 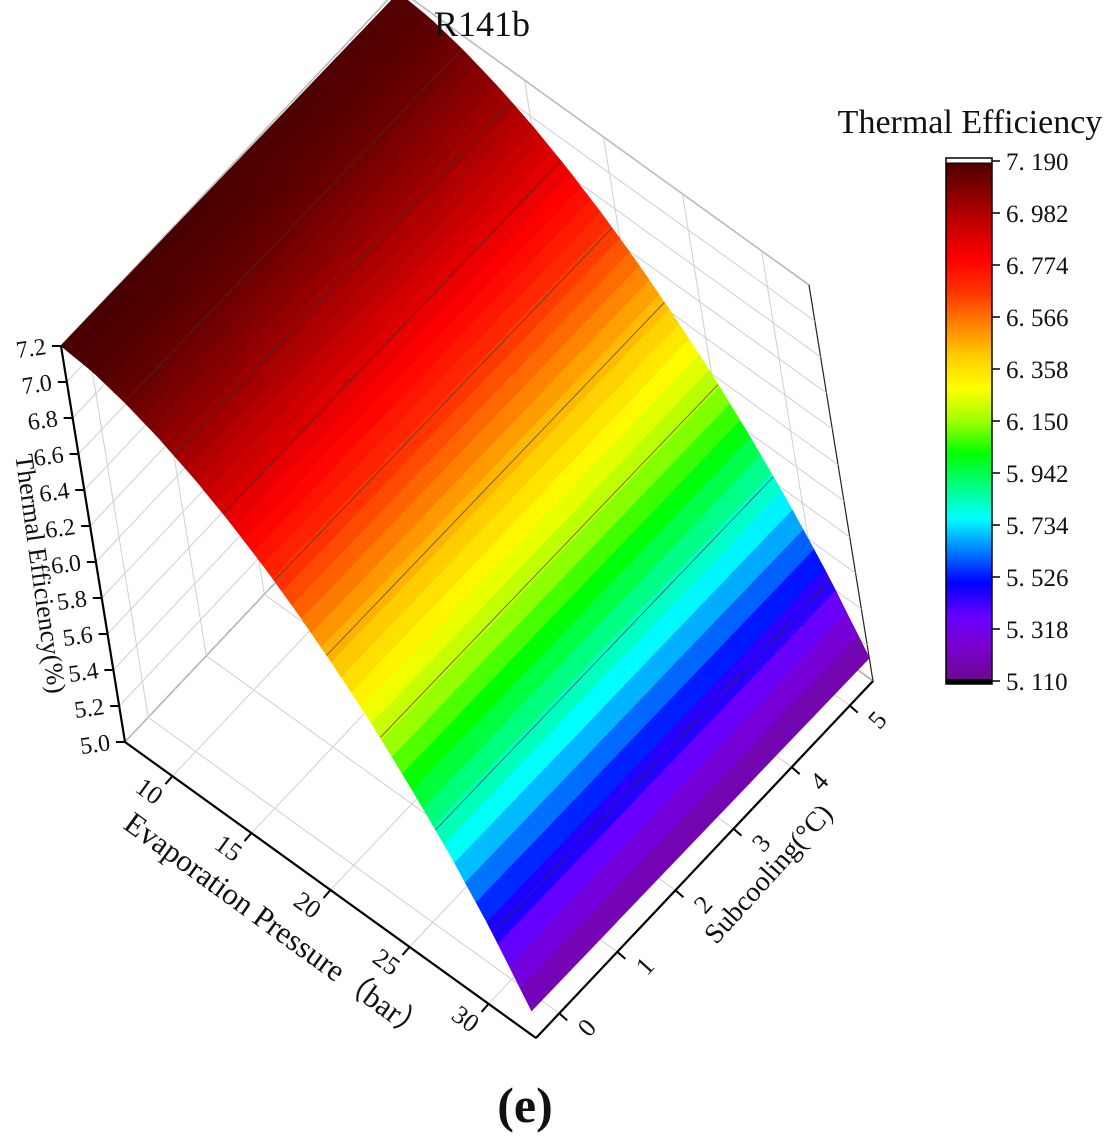 I want to click on z-tick-label: 6.4, so click(x=54, y=493).